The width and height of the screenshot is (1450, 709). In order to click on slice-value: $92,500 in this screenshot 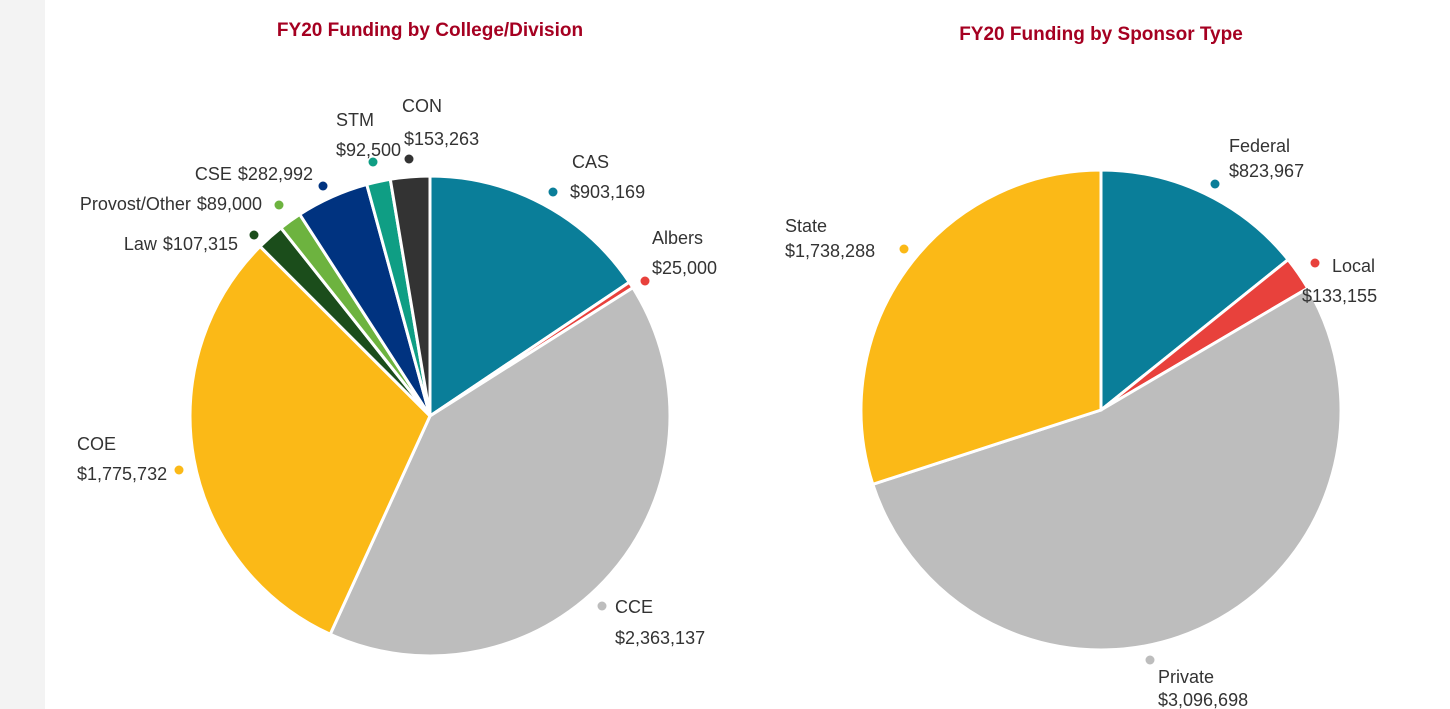, I will do `click(368, 150)`.